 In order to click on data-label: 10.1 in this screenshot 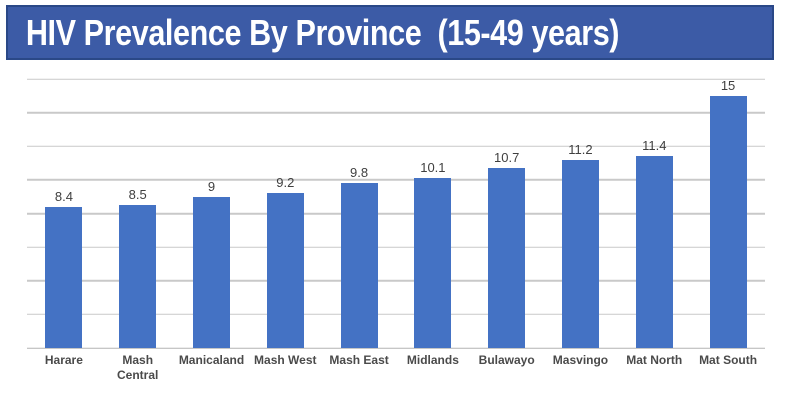, I will do `click(433, 168)`.